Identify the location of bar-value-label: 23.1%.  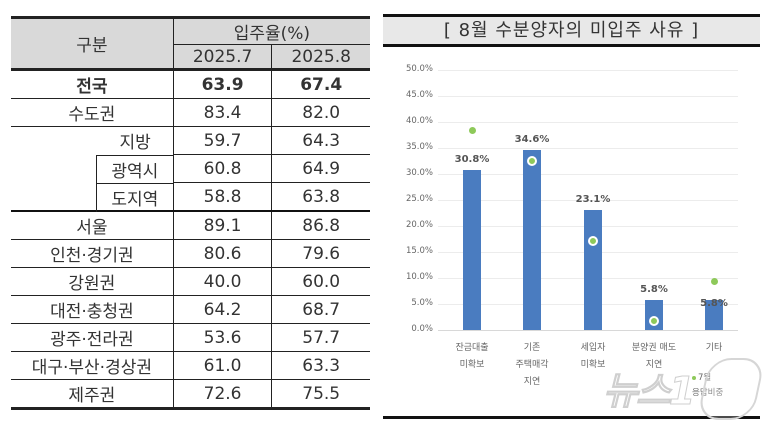
(593, 199).